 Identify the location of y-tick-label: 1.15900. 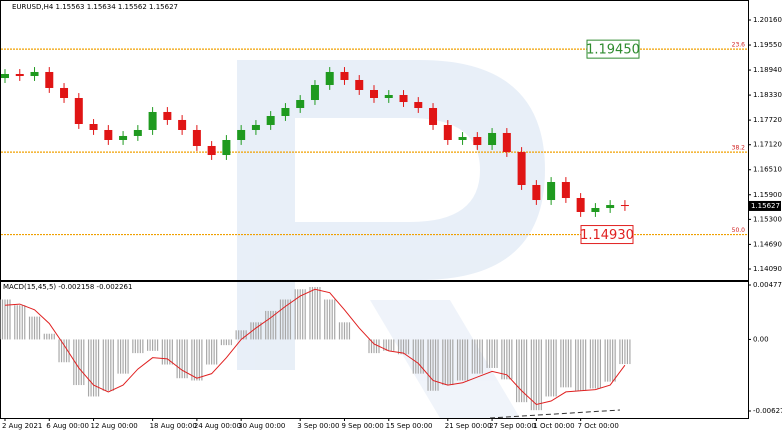
(767, 195).